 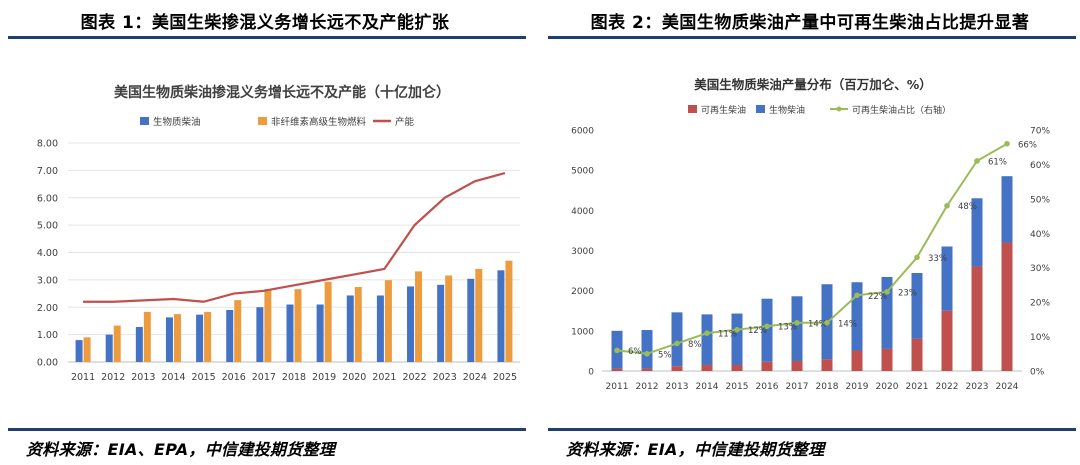 What do you see at coordinates (505, 377) in the screenshot?
I see `chart1-x-tick: 2025` at bounding box center [505, 377].